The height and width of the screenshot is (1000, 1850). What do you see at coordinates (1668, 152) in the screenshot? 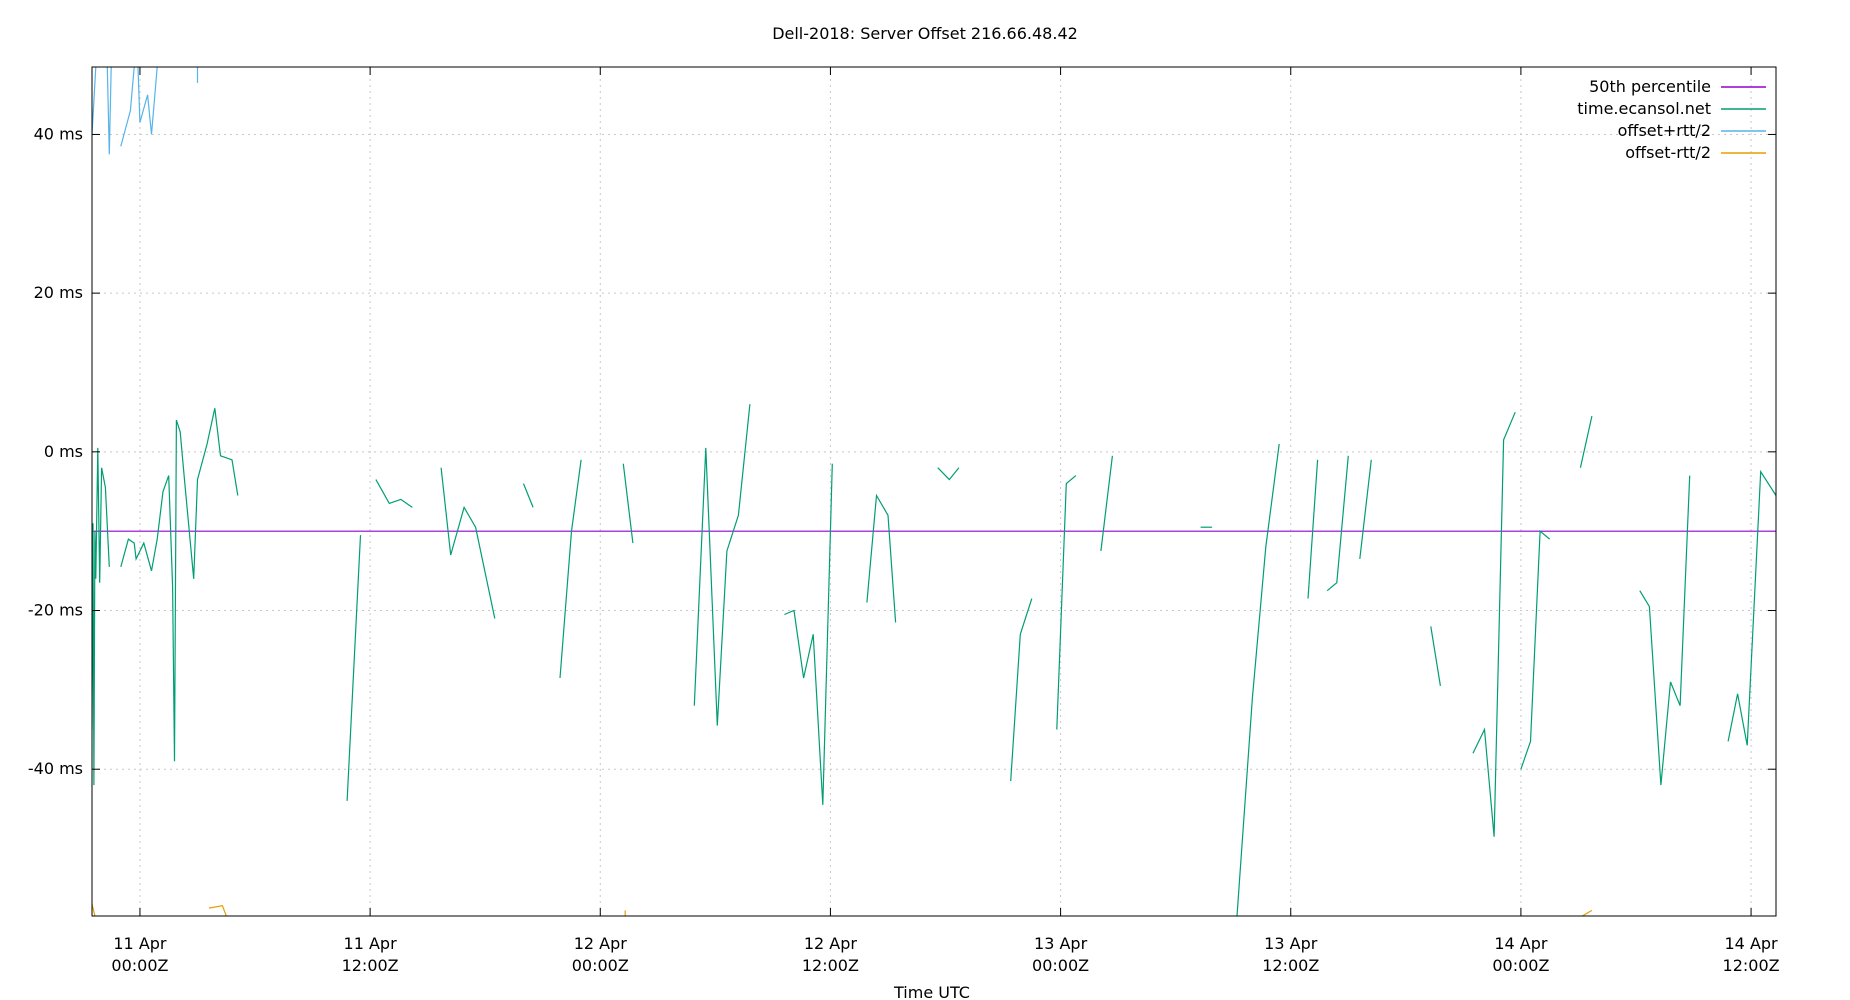
I see `legend-label: offset-rtt/2` at bounding box center [1668, 152].